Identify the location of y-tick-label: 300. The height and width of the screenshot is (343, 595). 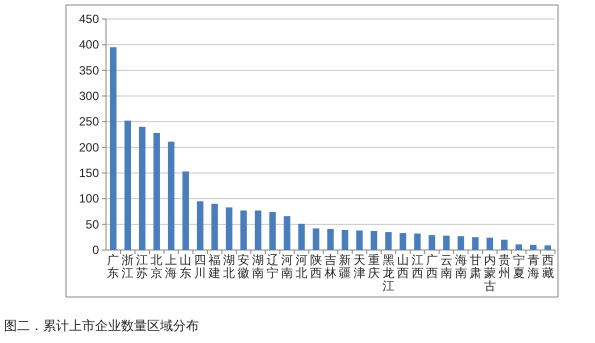
(89, 96).